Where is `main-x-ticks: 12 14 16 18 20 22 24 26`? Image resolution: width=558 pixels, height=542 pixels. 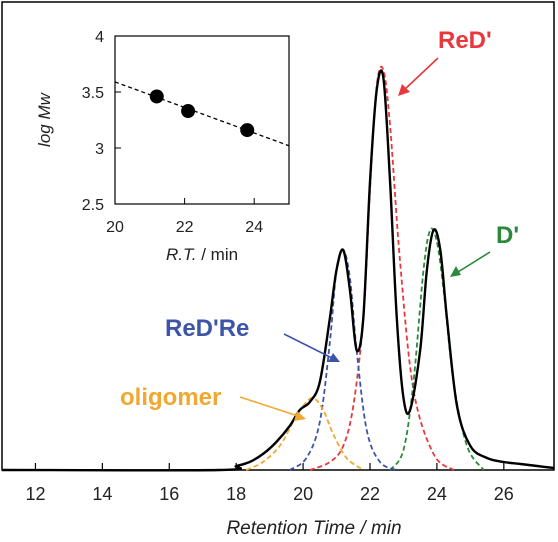 main-x-ticks: 12 14 16 18 20 22 24 26 is located at coordinates (269, 483).